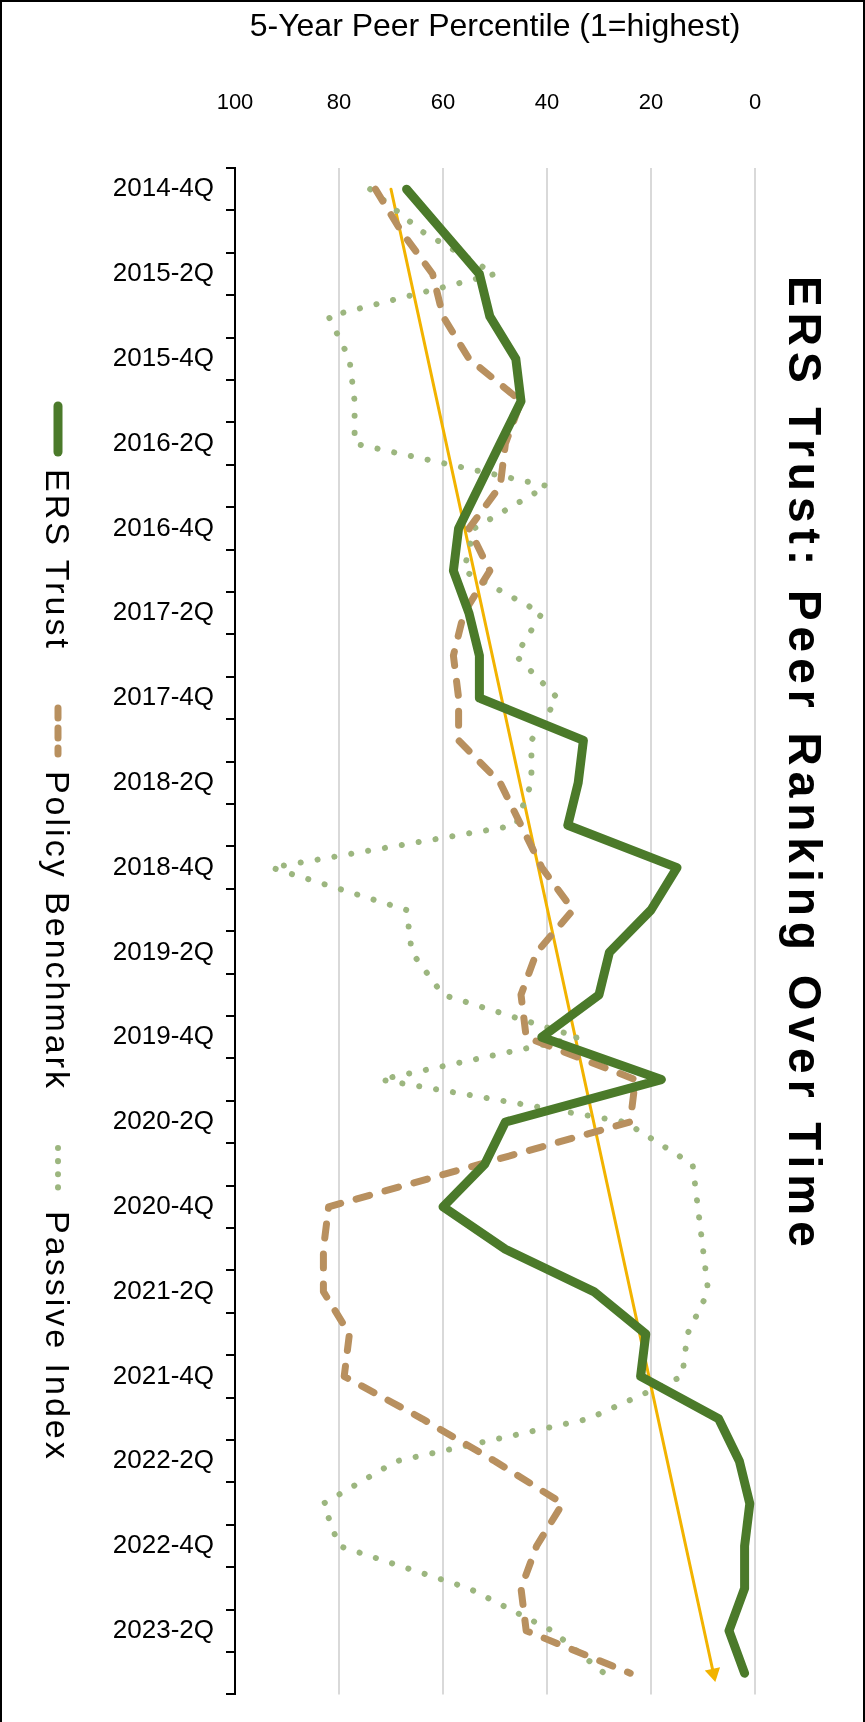 This screenshot has width=865, height=1722. What do you see at coordinates (339, 101) in the screenshot?
I see `x-tick-label: 80` at bounding box center [339, 101].